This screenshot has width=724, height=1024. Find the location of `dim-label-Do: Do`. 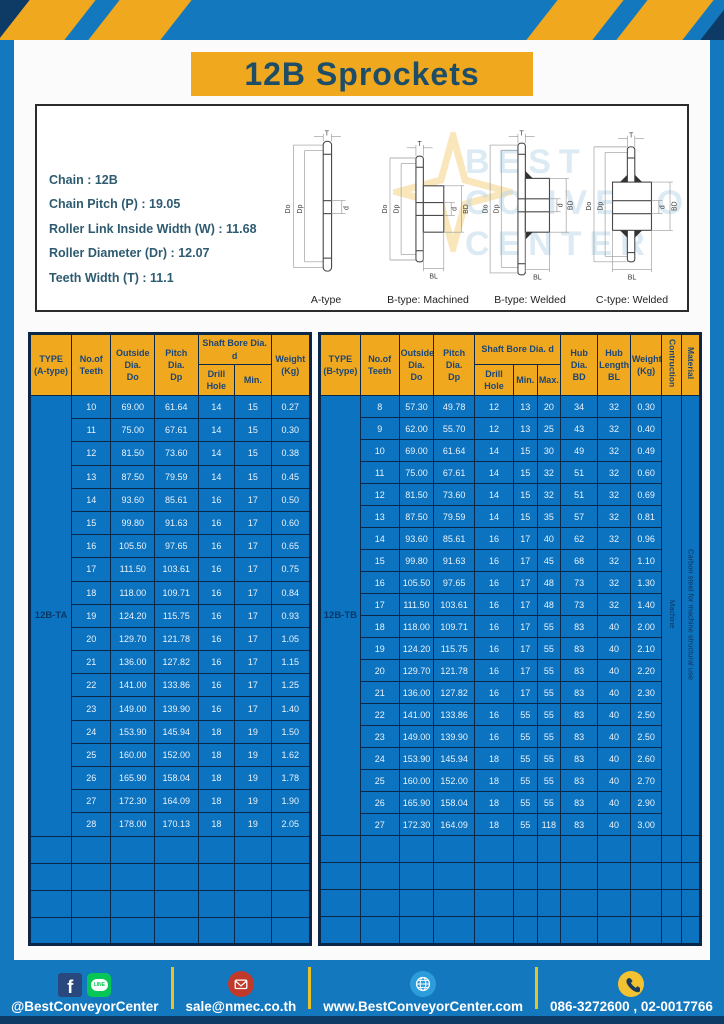

dim-label-Do: Do is located at coordinates (589, 206).